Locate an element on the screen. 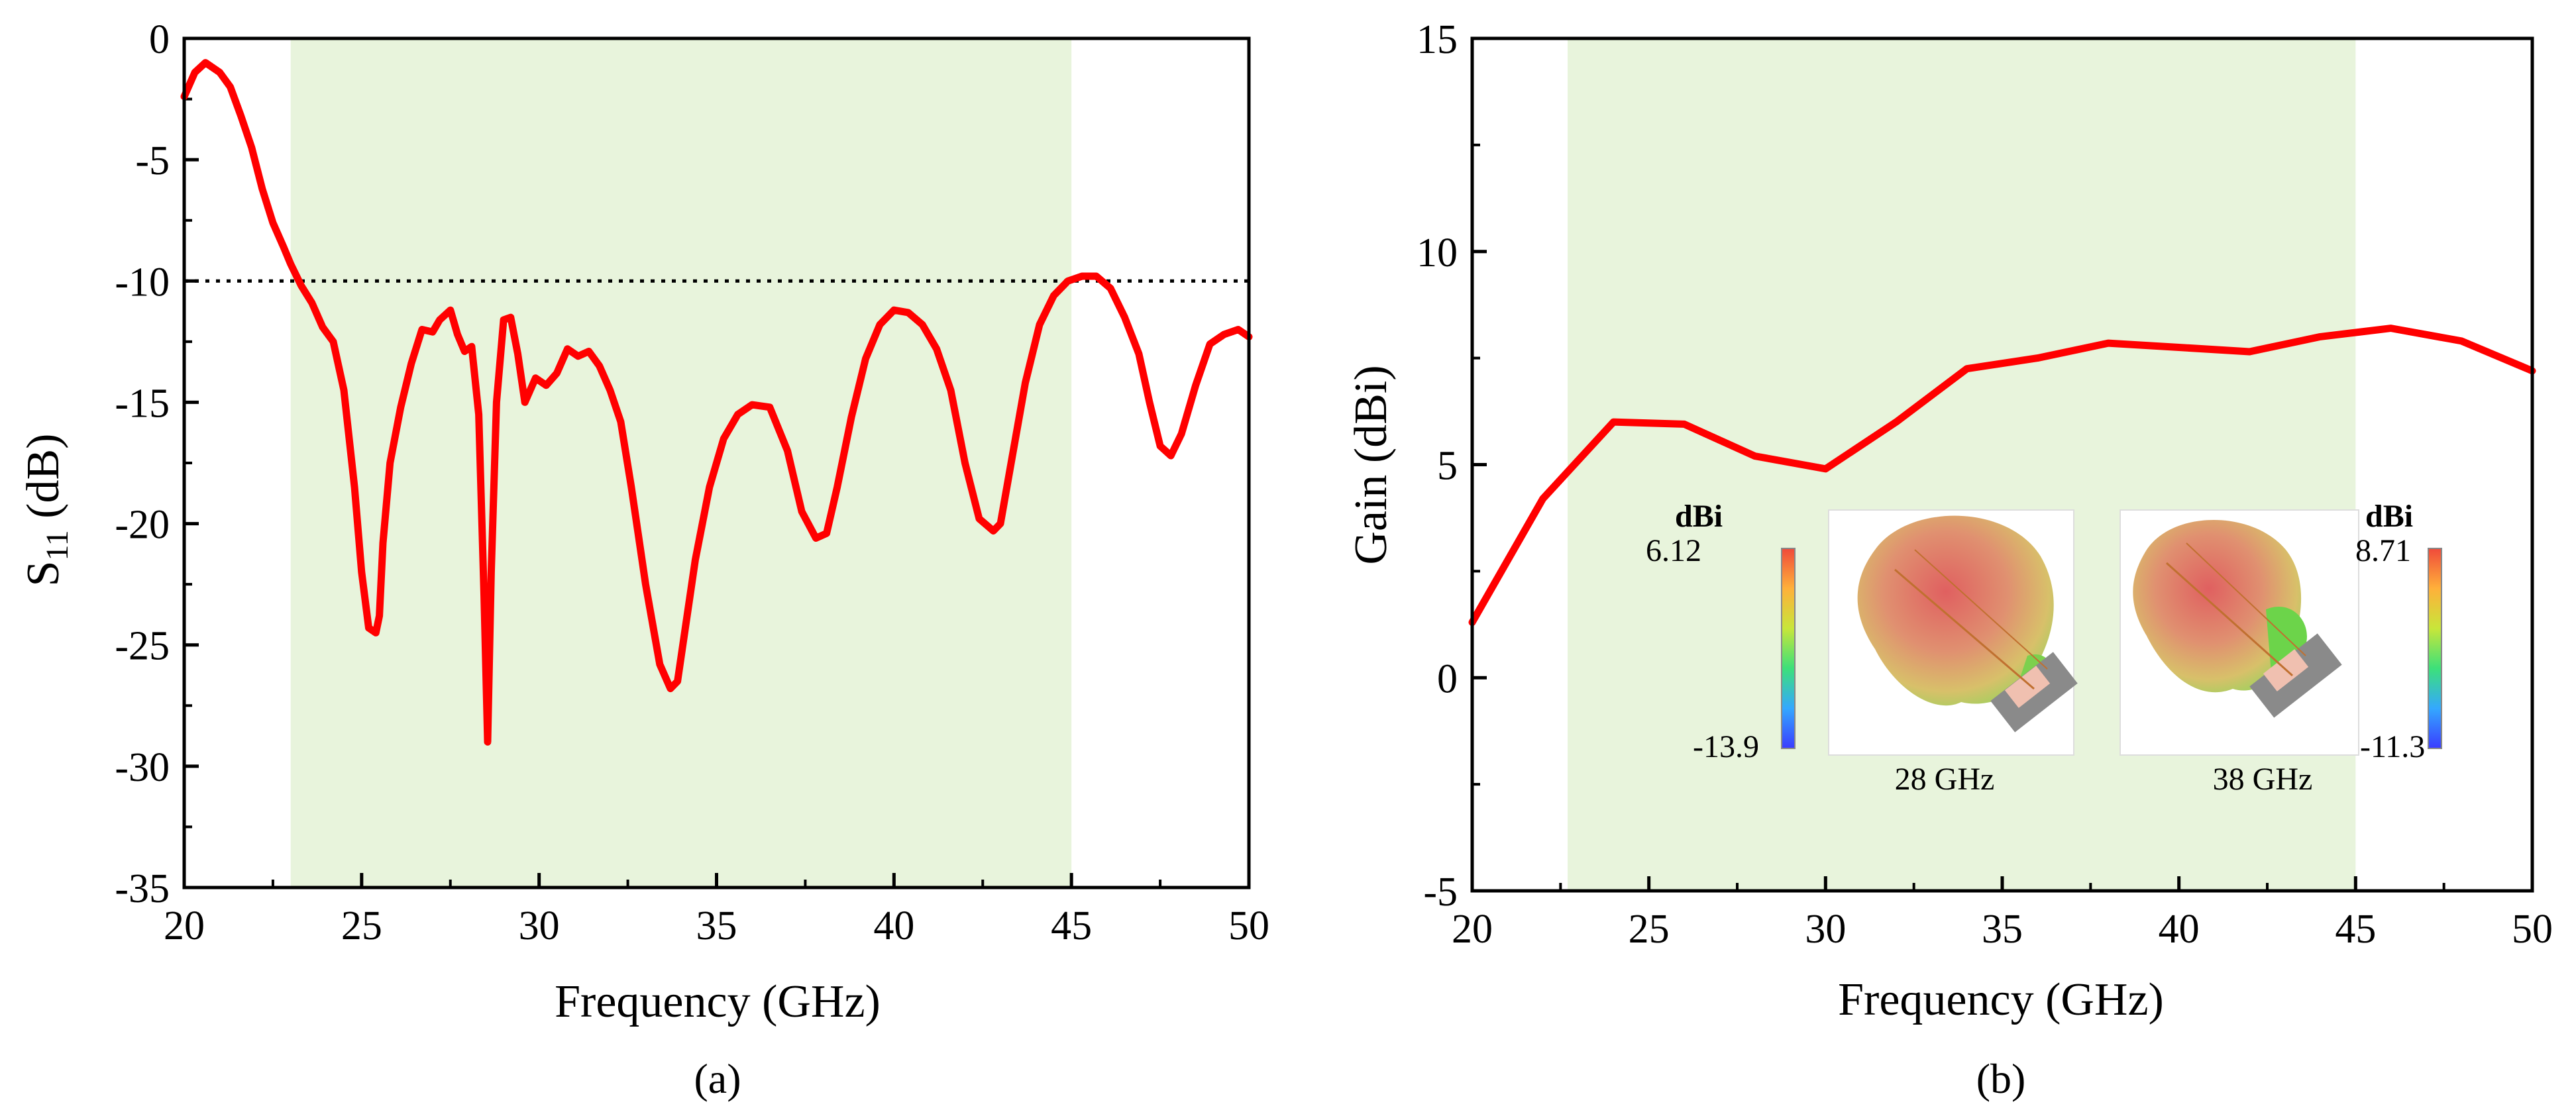 The image size is (2576, 1120). gain-y-axis-title: Gain (dBi) is located at coordinates (1371, 464).